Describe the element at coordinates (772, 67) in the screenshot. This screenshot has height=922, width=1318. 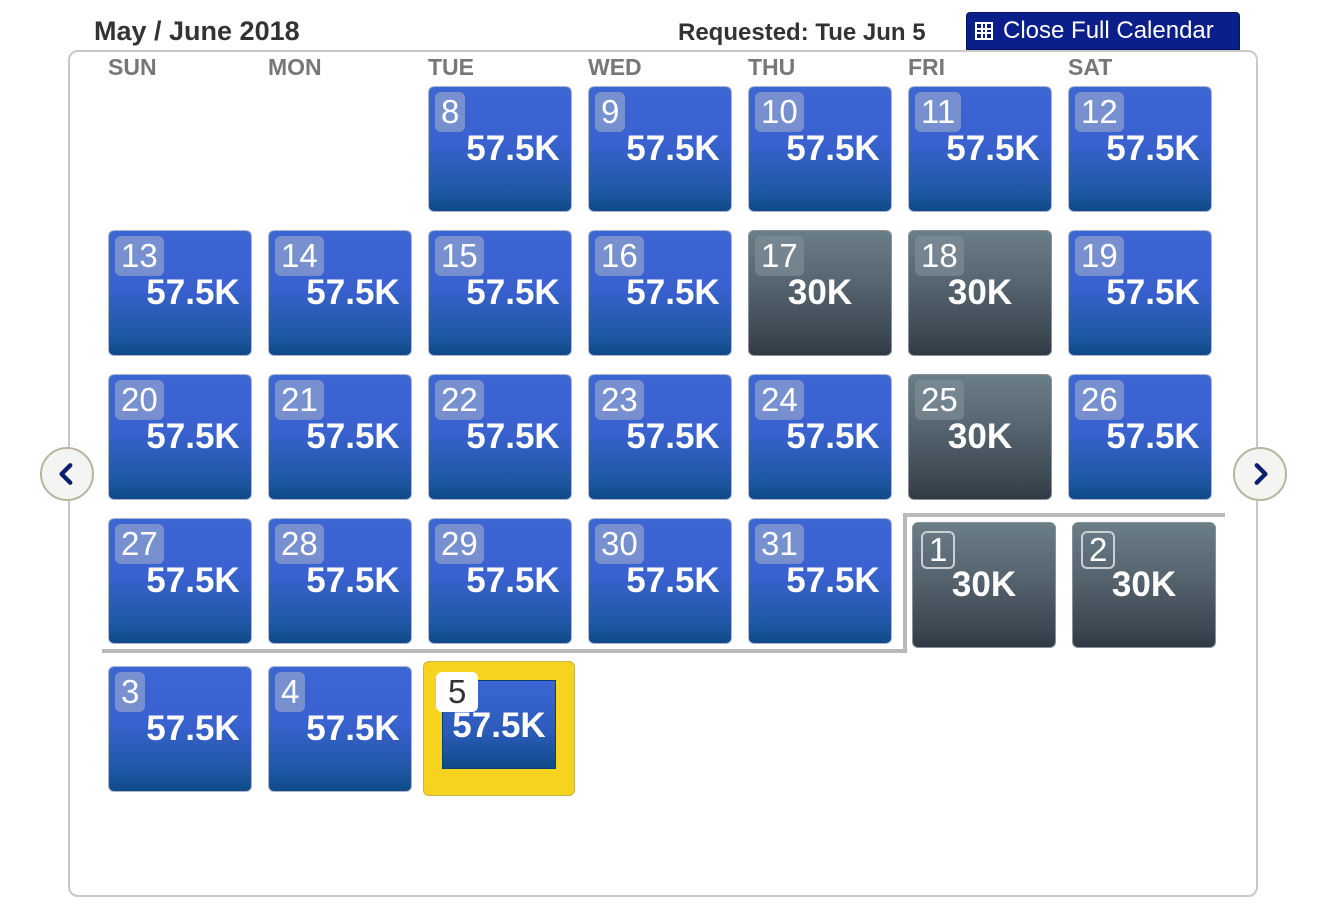
I see `weekday-thu: THU` at that location.